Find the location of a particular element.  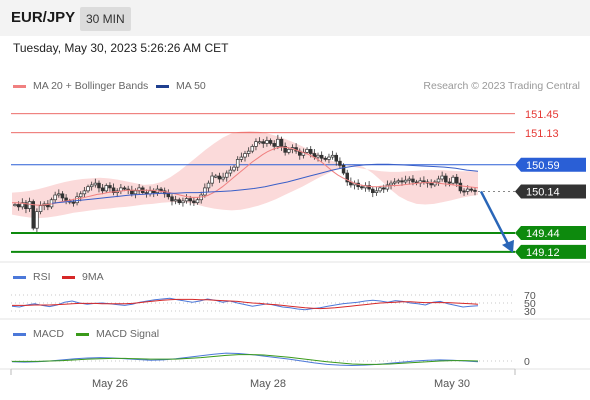

rsi-level-label-30: 30 is located at coordinates (530, 312).